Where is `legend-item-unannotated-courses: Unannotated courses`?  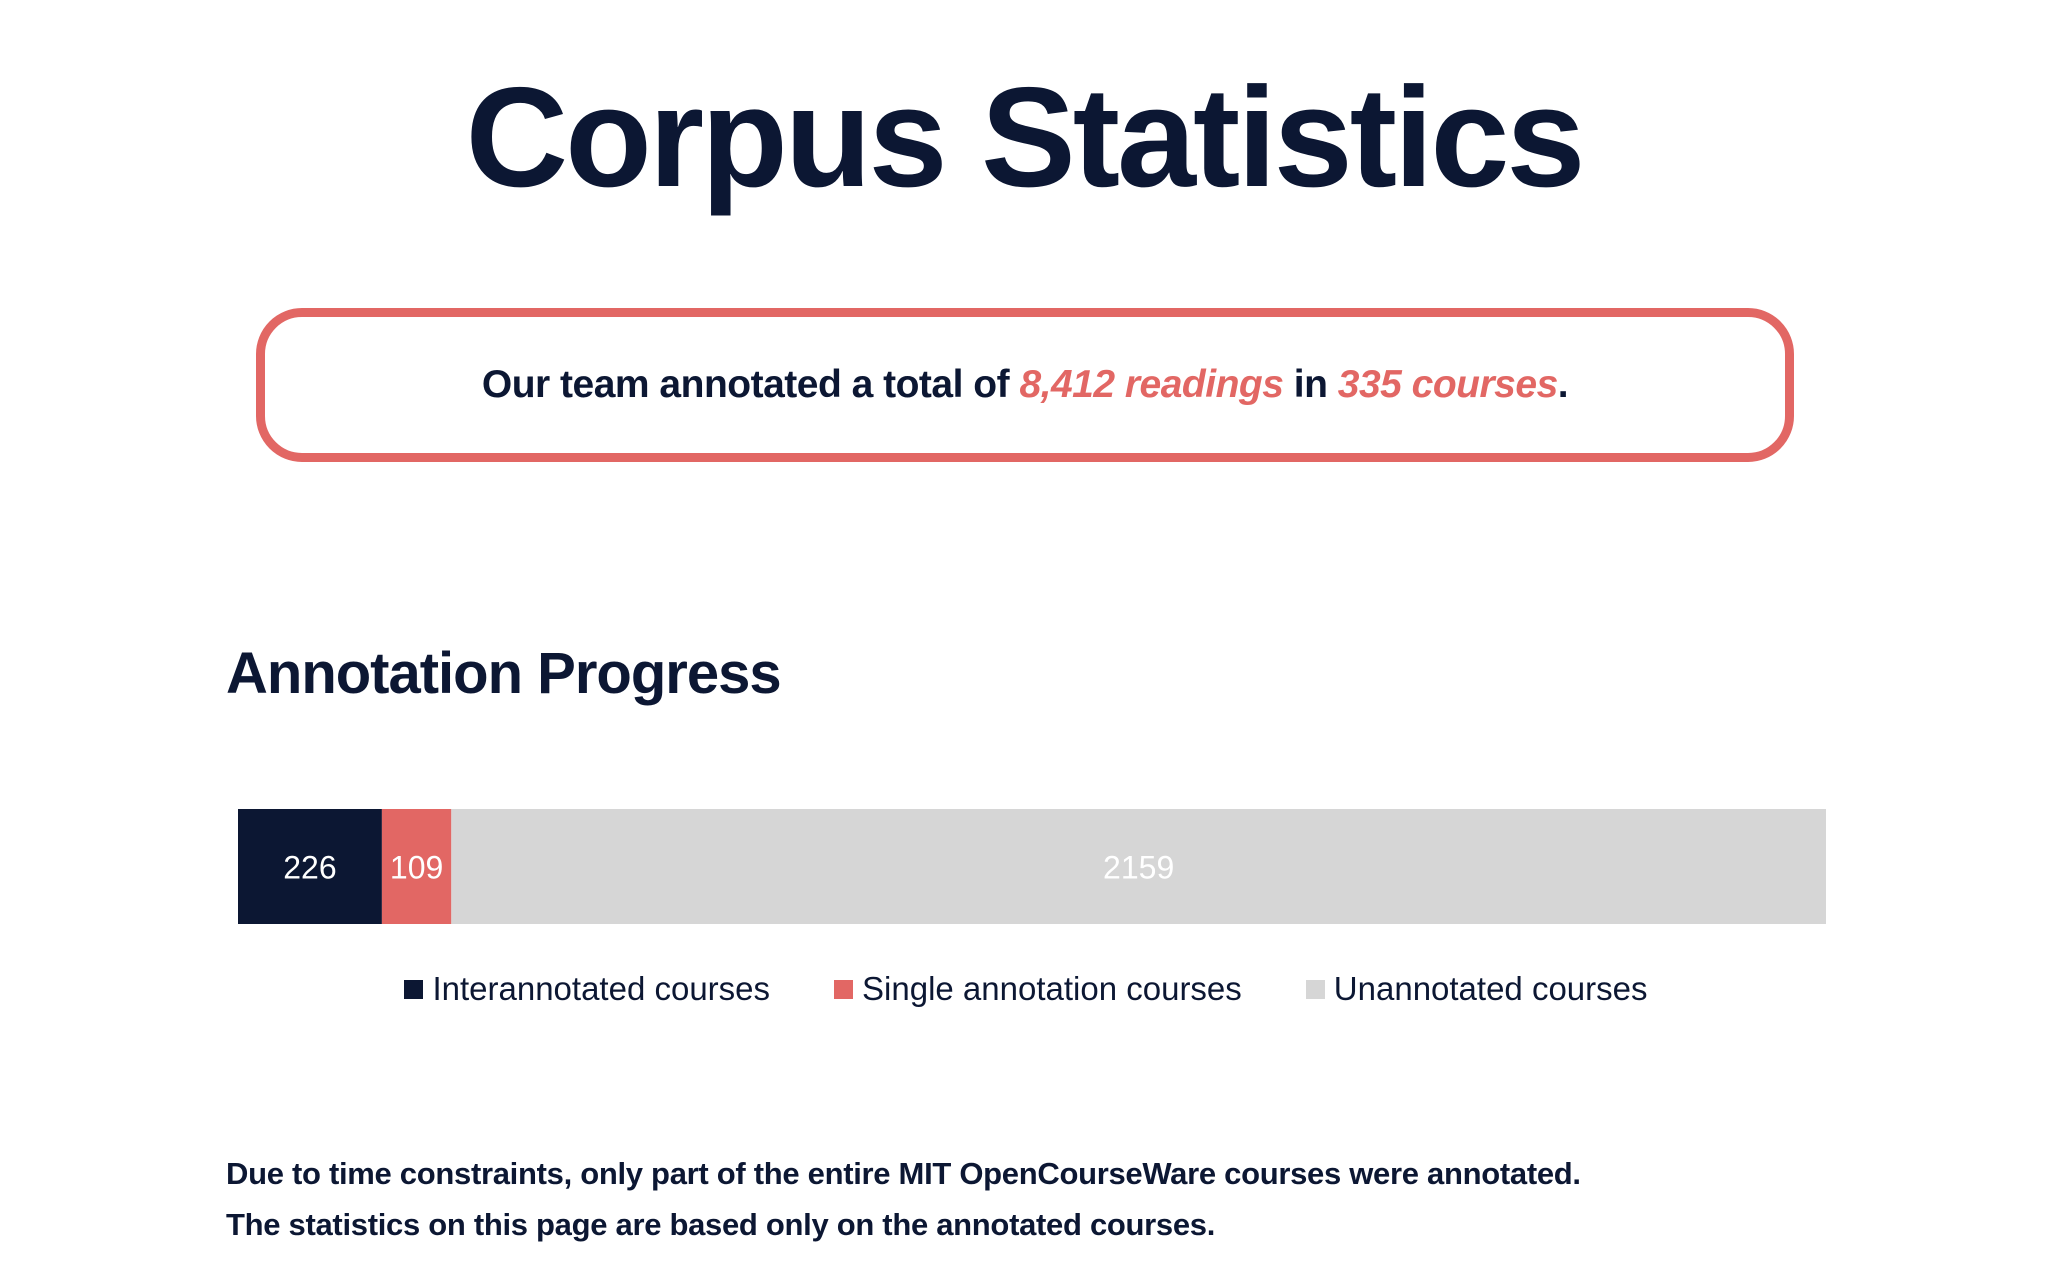
legend-item-unannotated-courses: Unannotated courses is located at coordinates (1476, 989).